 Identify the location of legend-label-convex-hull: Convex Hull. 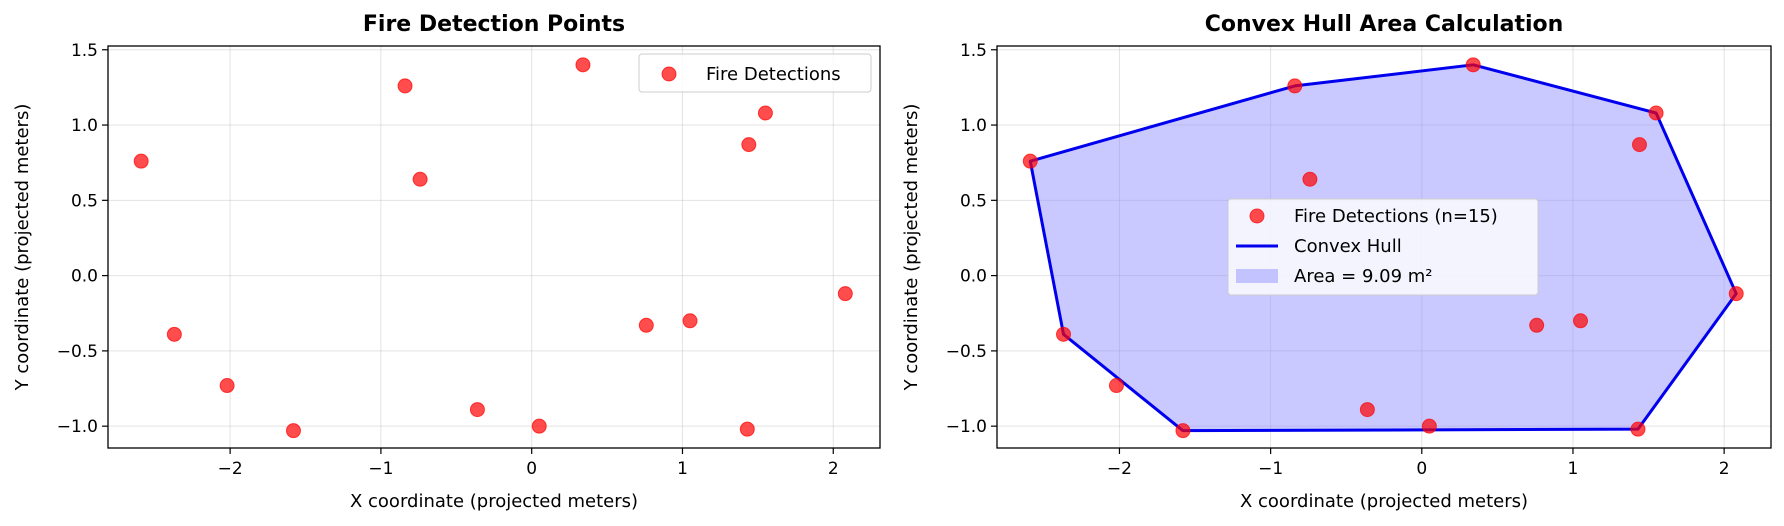
(1348, 246).